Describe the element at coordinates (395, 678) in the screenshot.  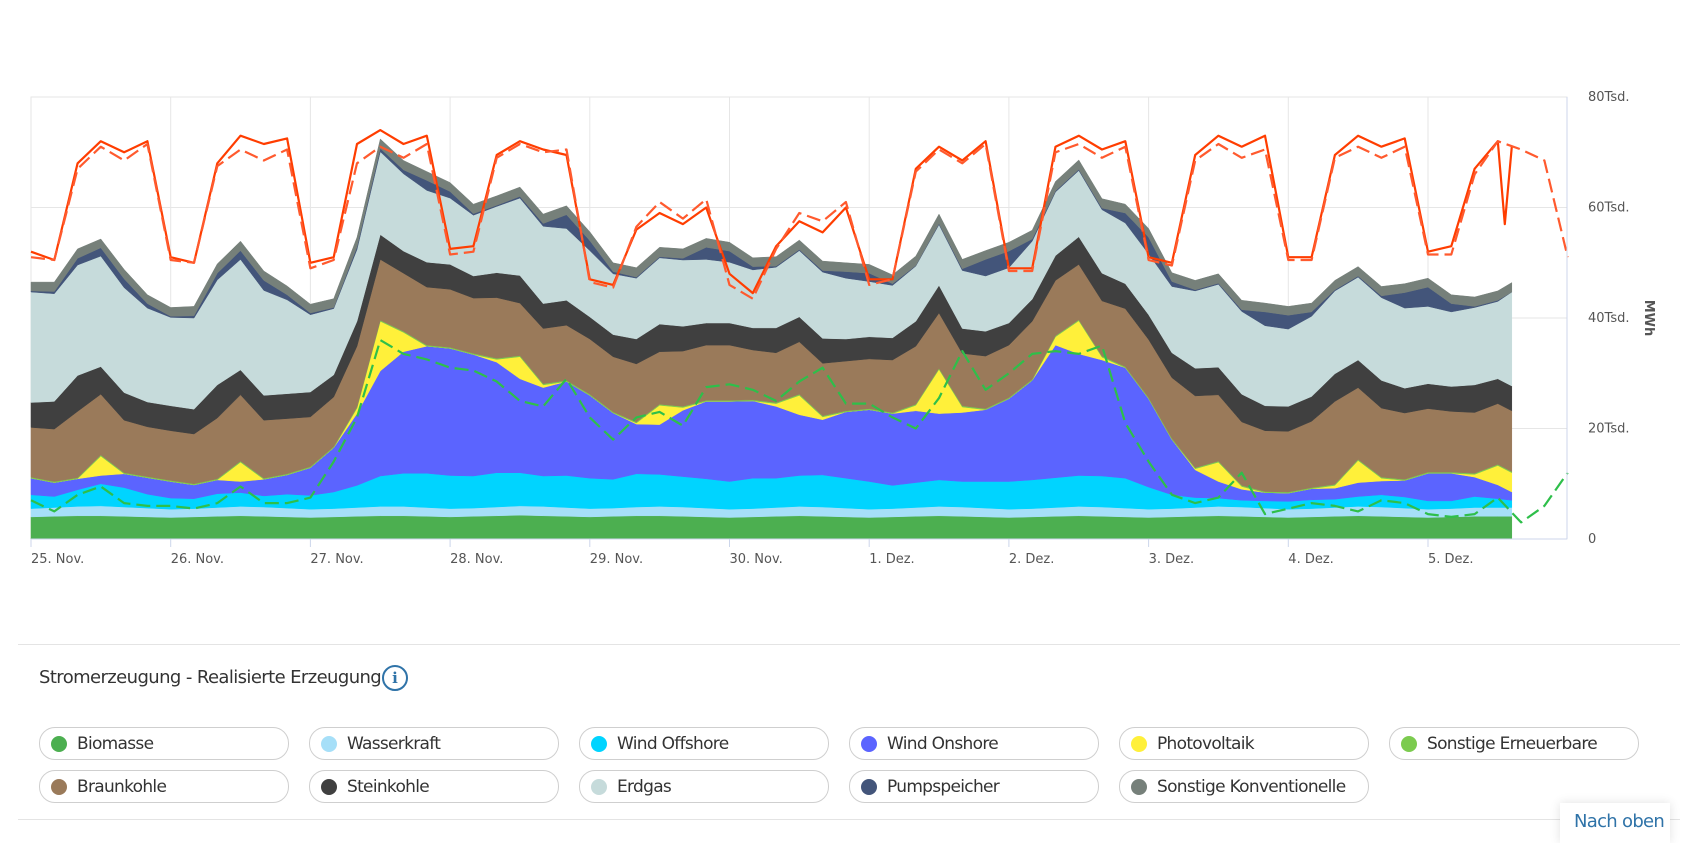
I see `info-icon: i` at that location.